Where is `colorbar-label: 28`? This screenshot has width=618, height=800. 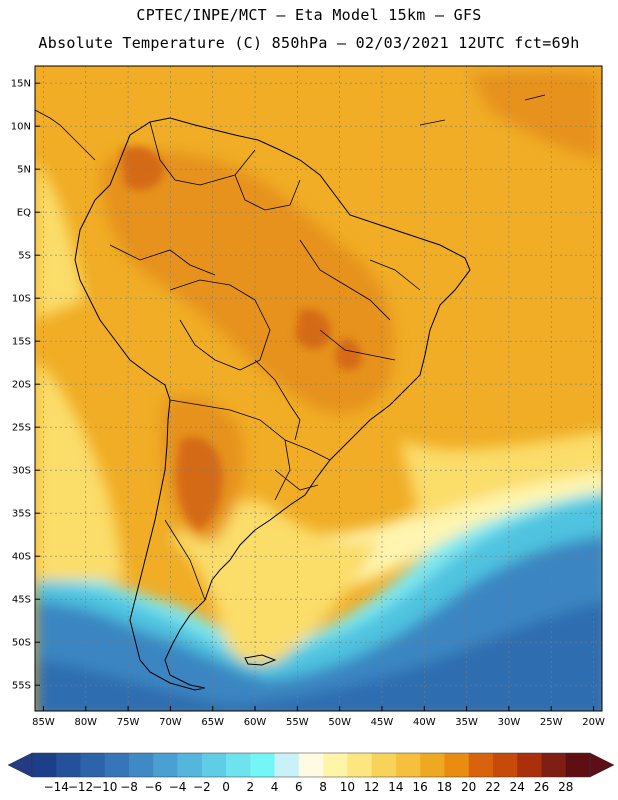
colorbar-label: 28 is located at coordinates (565, 787).